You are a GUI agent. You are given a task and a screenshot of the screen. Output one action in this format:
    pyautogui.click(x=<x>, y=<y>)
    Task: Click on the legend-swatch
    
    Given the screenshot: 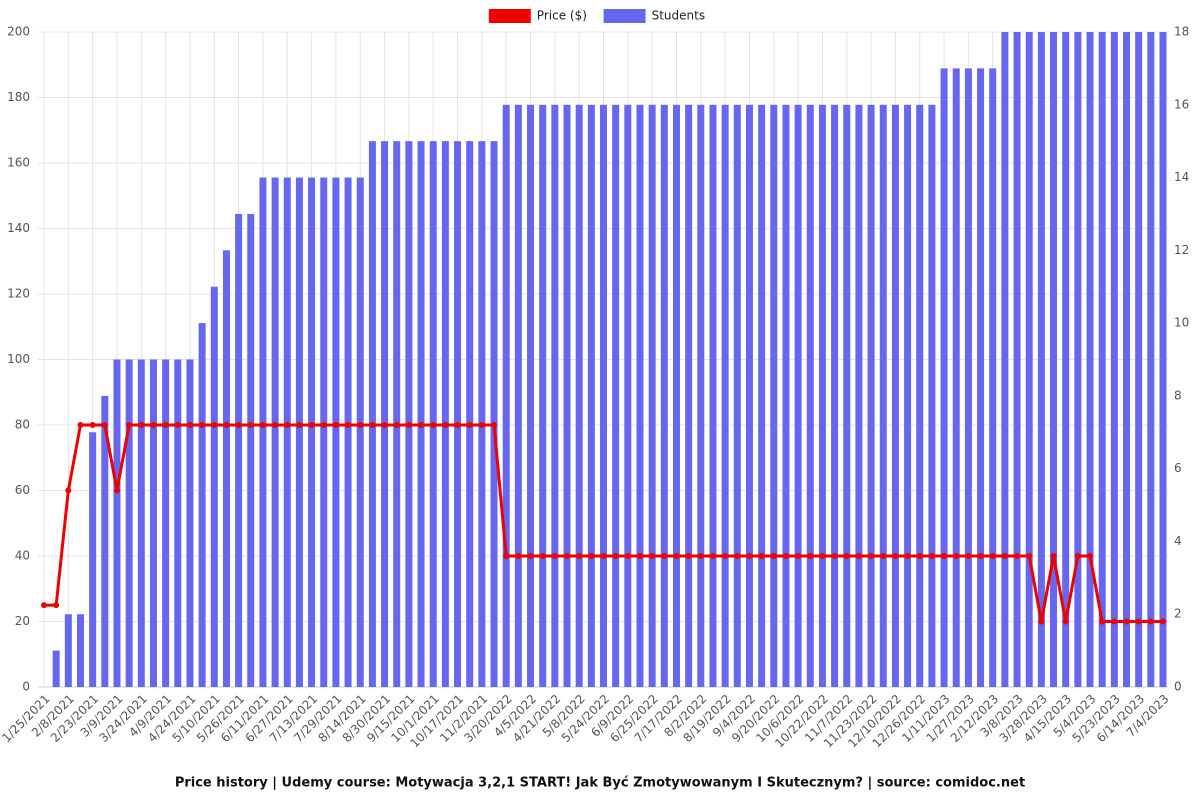 What is the action you would take?
    pyautogui.click(x=509, y=16)
    